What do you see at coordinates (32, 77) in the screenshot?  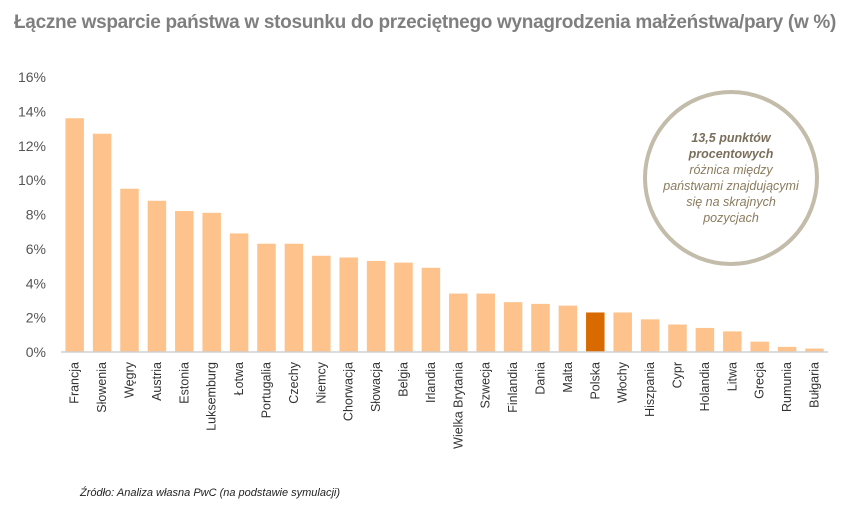 I see `y-tick-label: 16%` at bounding box center [32, 77].